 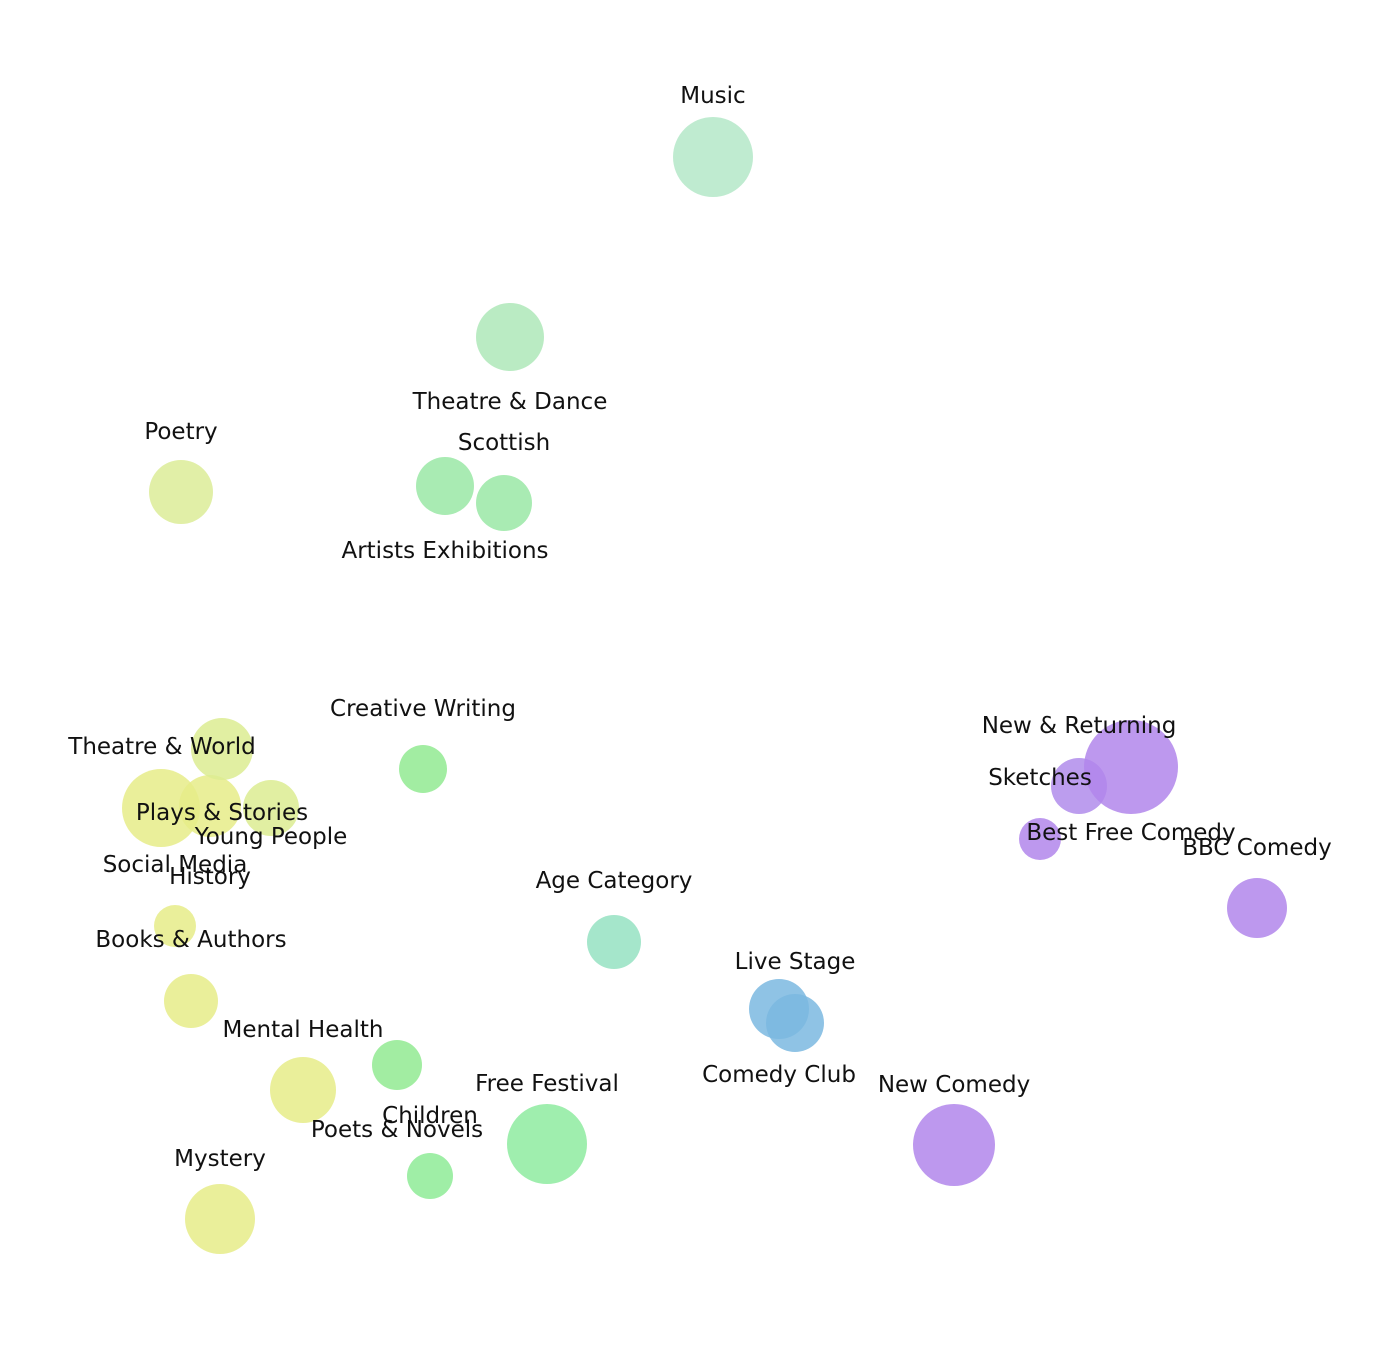 What do you see at coordinates (220, 1219) in the screenshot?
I see `bubble-mystery` at bounding box center [220, 1219].